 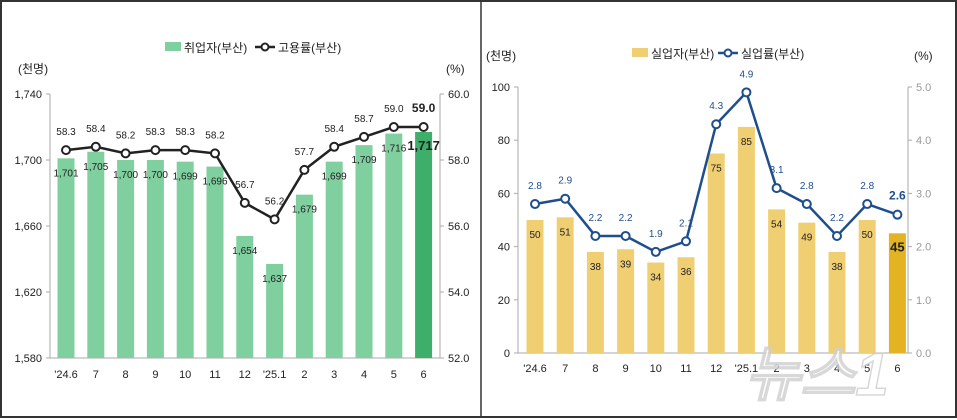 I want to click on y2-tick-label: 5.0, so click(x=923, y=88).